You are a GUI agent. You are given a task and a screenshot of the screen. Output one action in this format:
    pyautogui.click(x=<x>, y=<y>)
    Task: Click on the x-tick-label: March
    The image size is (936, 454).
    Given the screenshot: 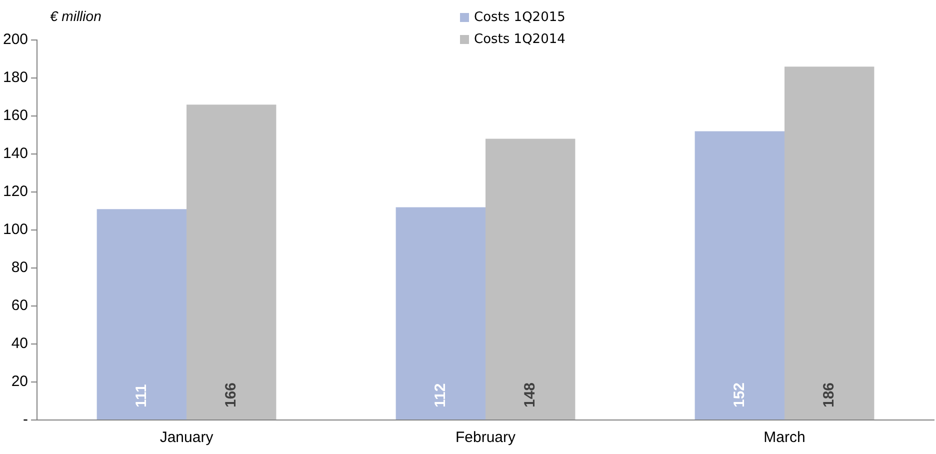 What is the action you would take?
    pyautogui.click(x=785, y=437)
    